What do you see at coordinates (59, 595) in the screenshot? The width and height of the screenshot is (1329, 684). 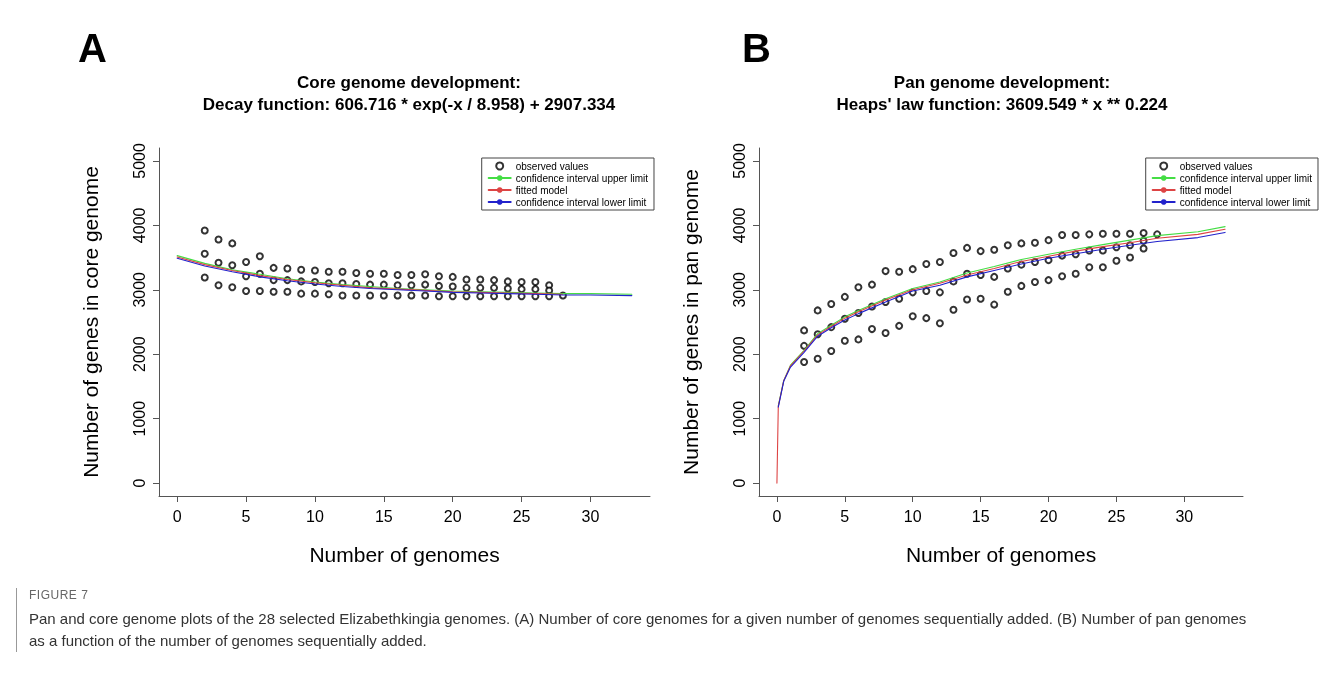 I see `caption: FIGURE 7` at bounding box center [59, 595].